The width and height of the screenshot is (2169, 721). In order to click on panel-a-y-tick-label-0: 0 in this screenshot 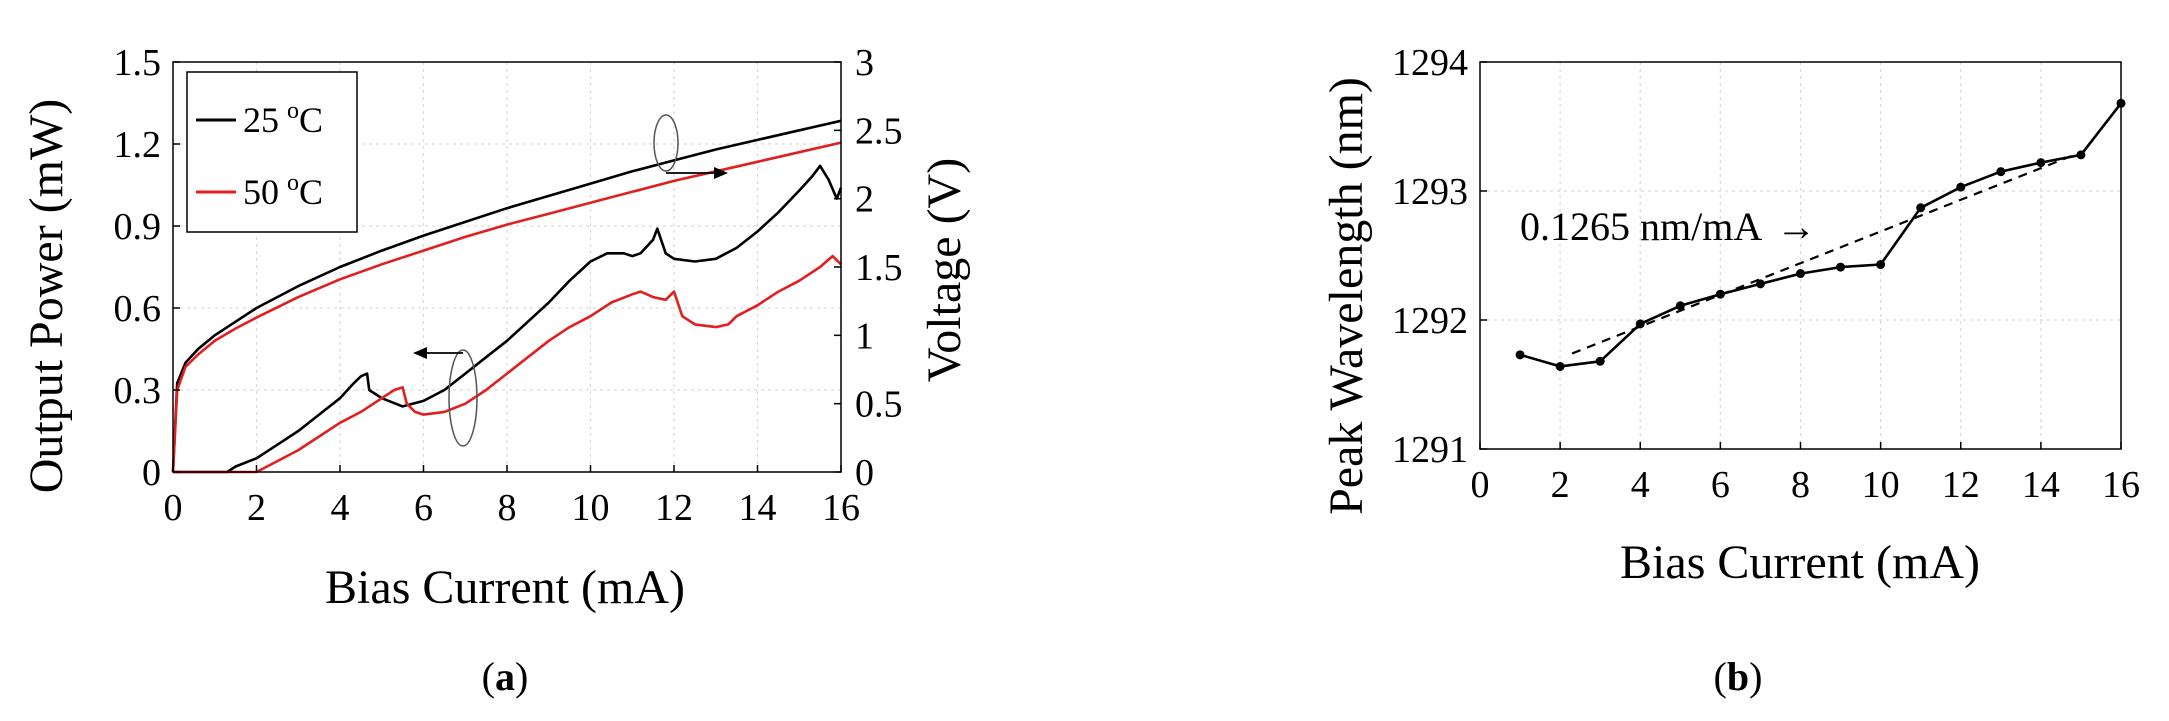, I will do `click(151, 473)`.